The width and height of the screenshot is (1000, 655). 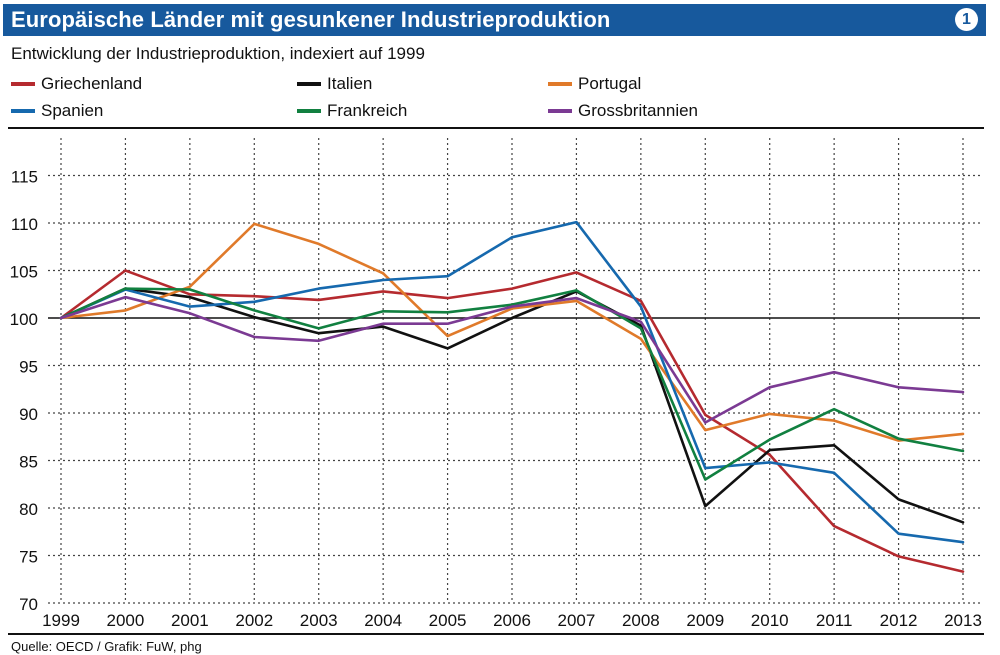 I want to click on legend-label: Frankreich, so click(x=367, y=110).